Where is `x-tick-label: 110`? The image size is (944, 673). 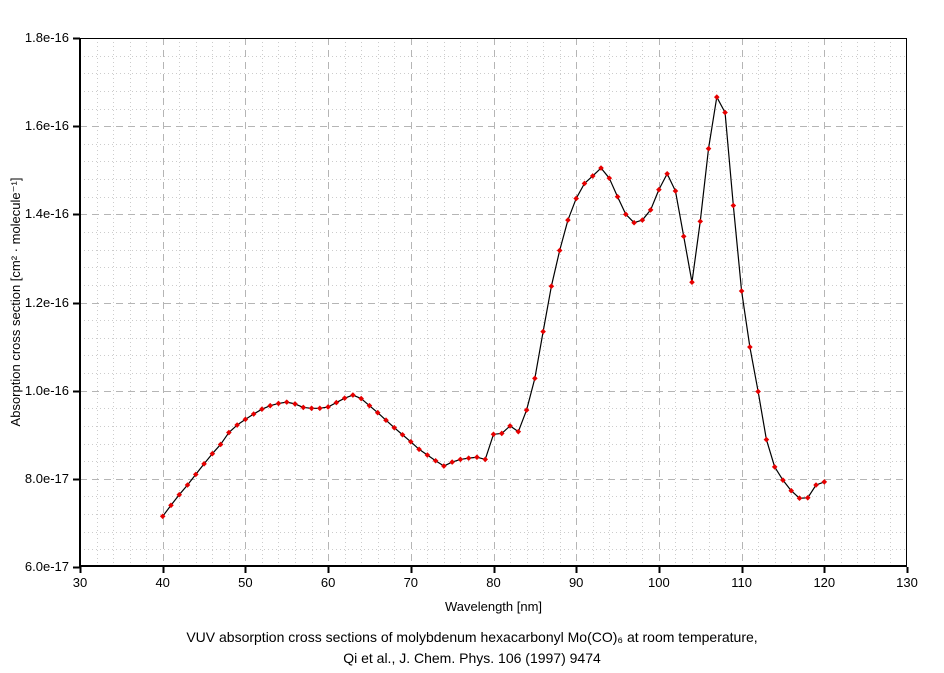 x-tick-label: 110 is located at coordinates (741, 582).